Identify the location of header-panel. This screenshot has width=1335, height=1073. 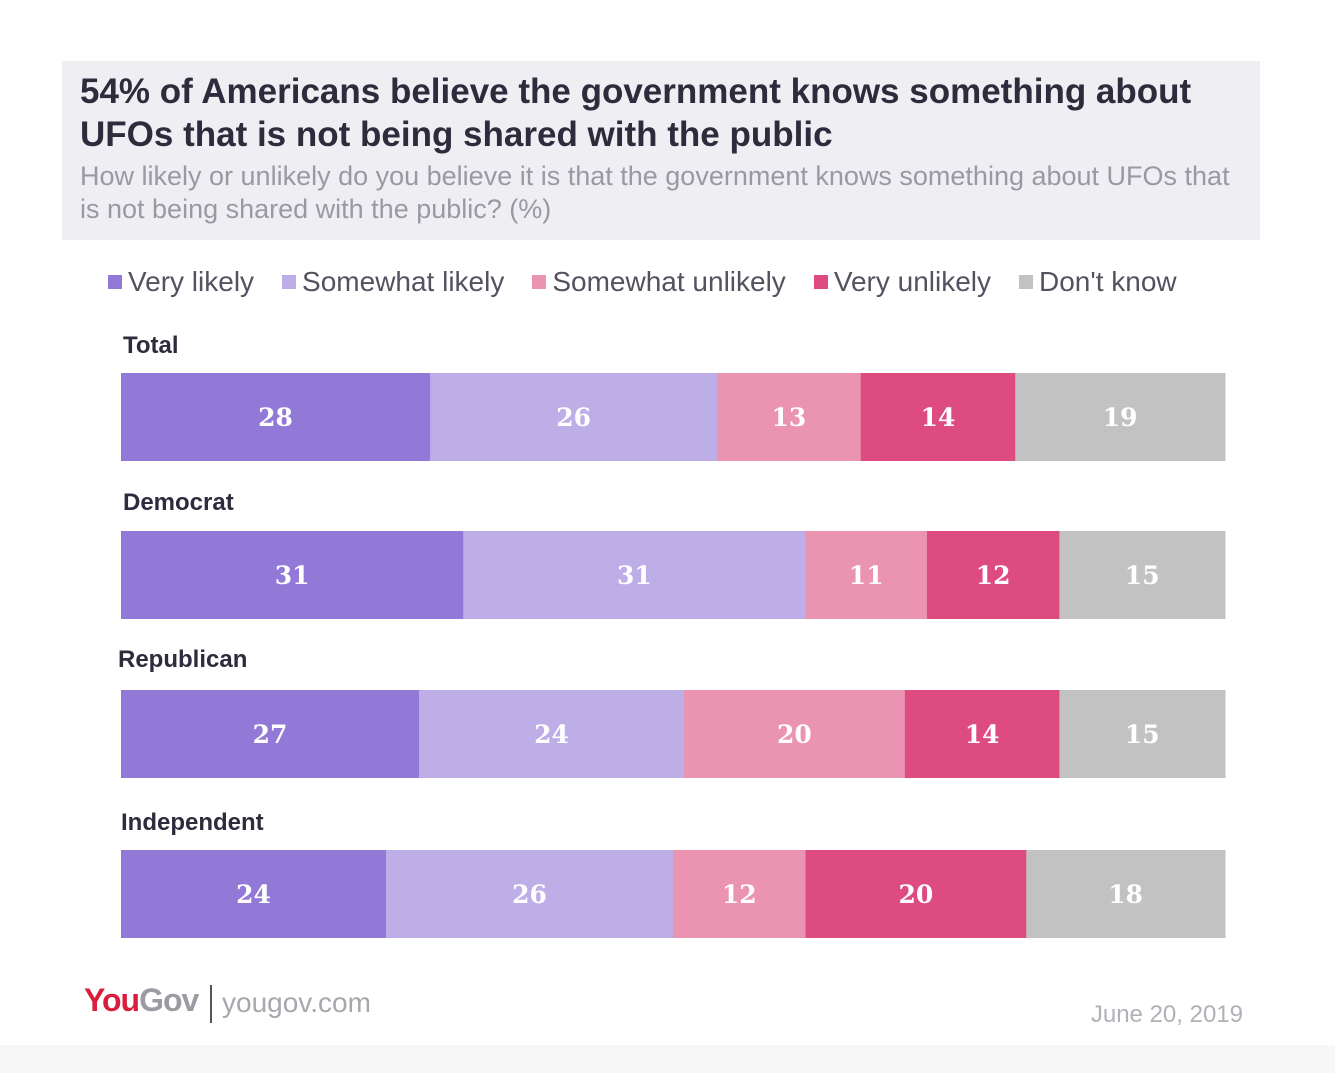
(661, 150).